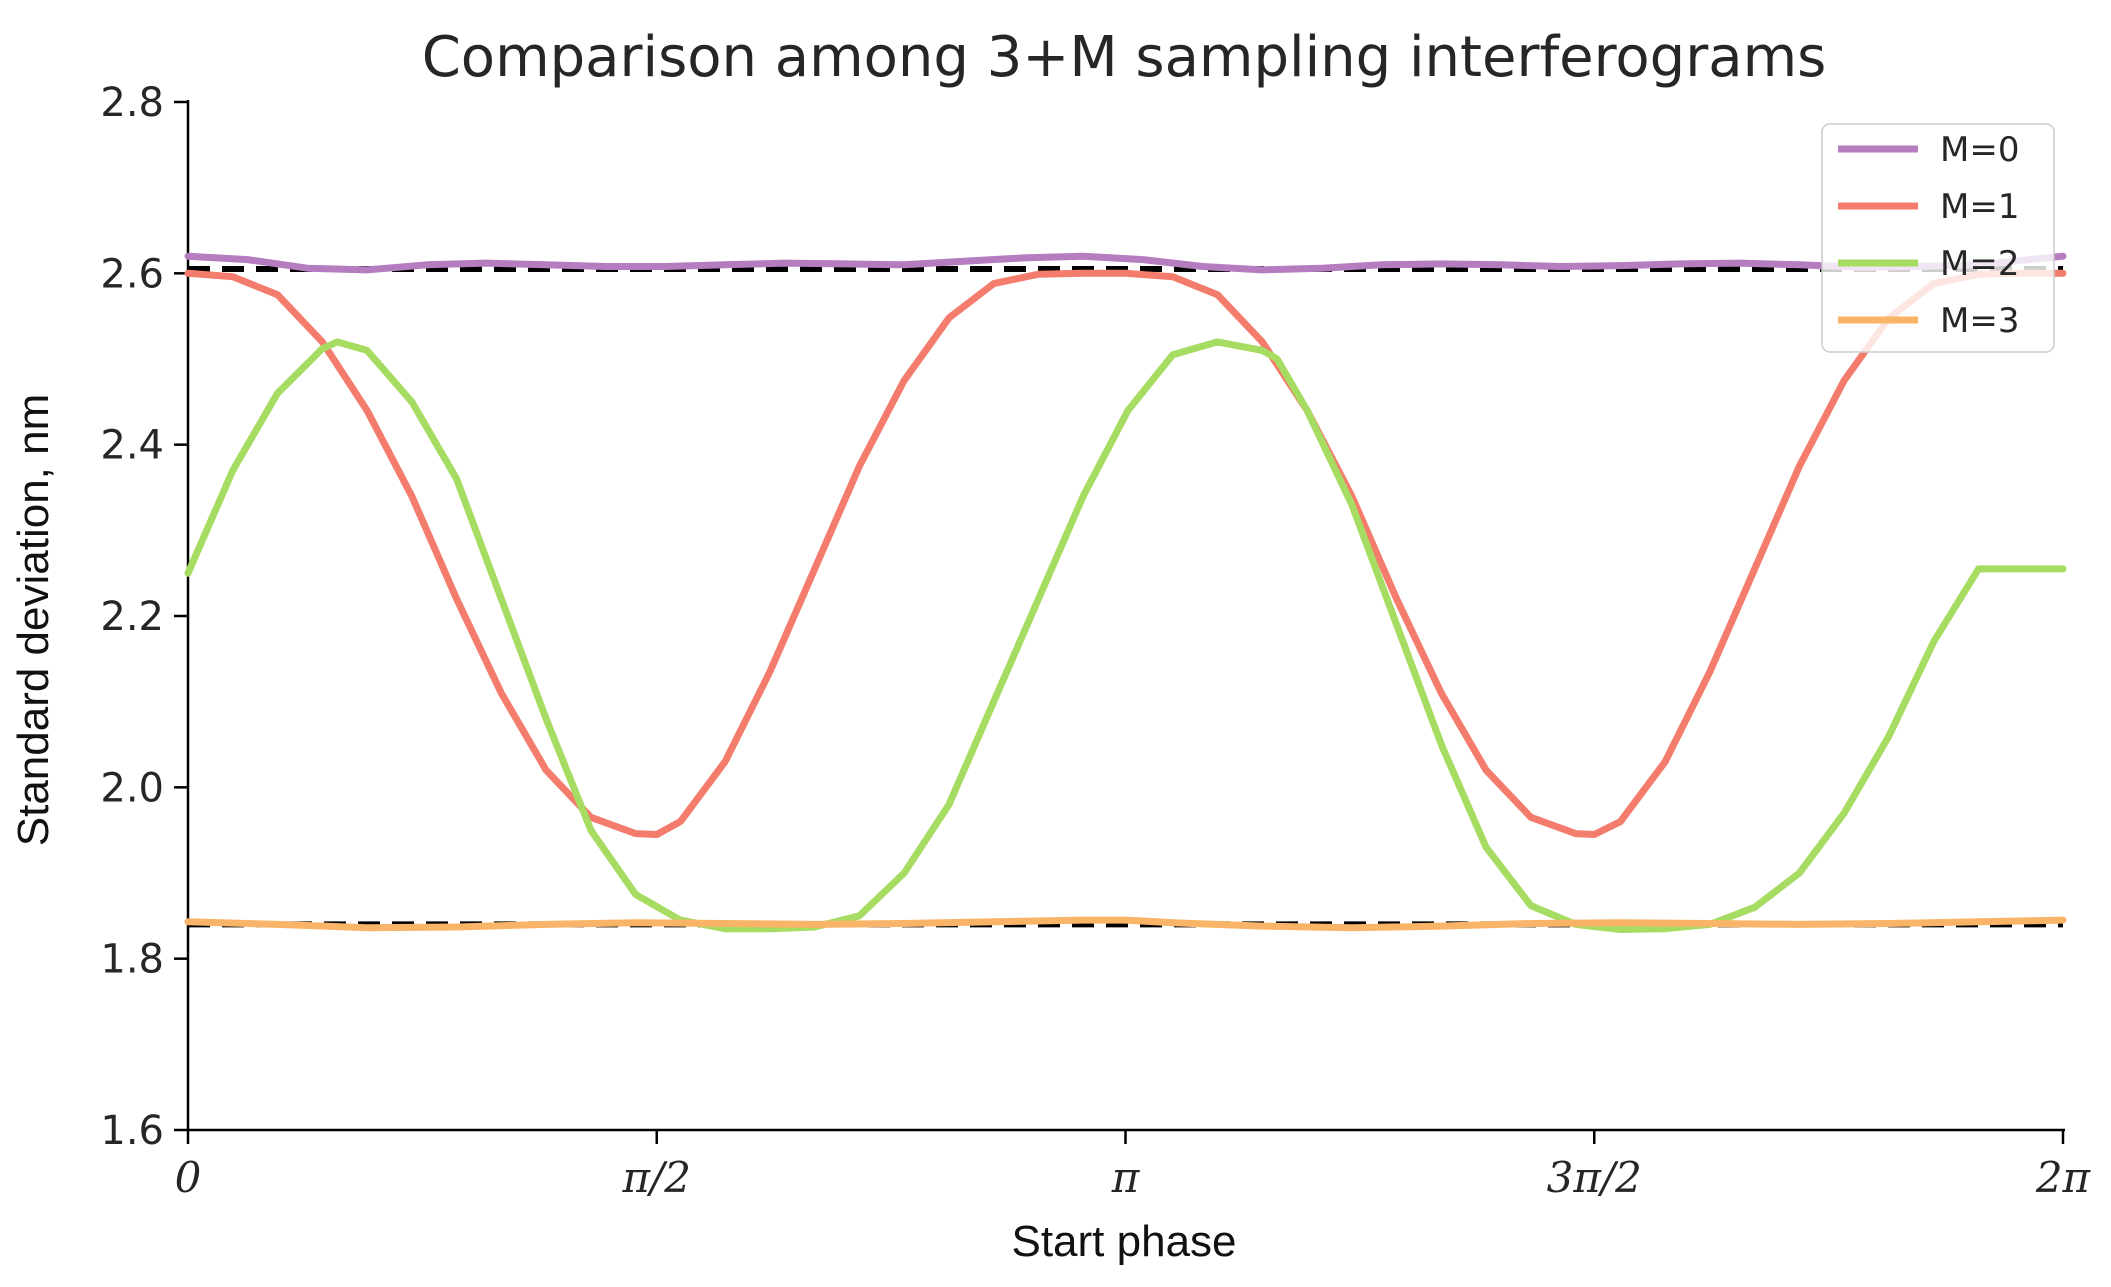 The height and width of the screenshot is (1287, 2111). What do you see at coordinates (132, 103) in the screenshot?
I see `y-tick-label: 2.8` at bounding box center [132, 103].